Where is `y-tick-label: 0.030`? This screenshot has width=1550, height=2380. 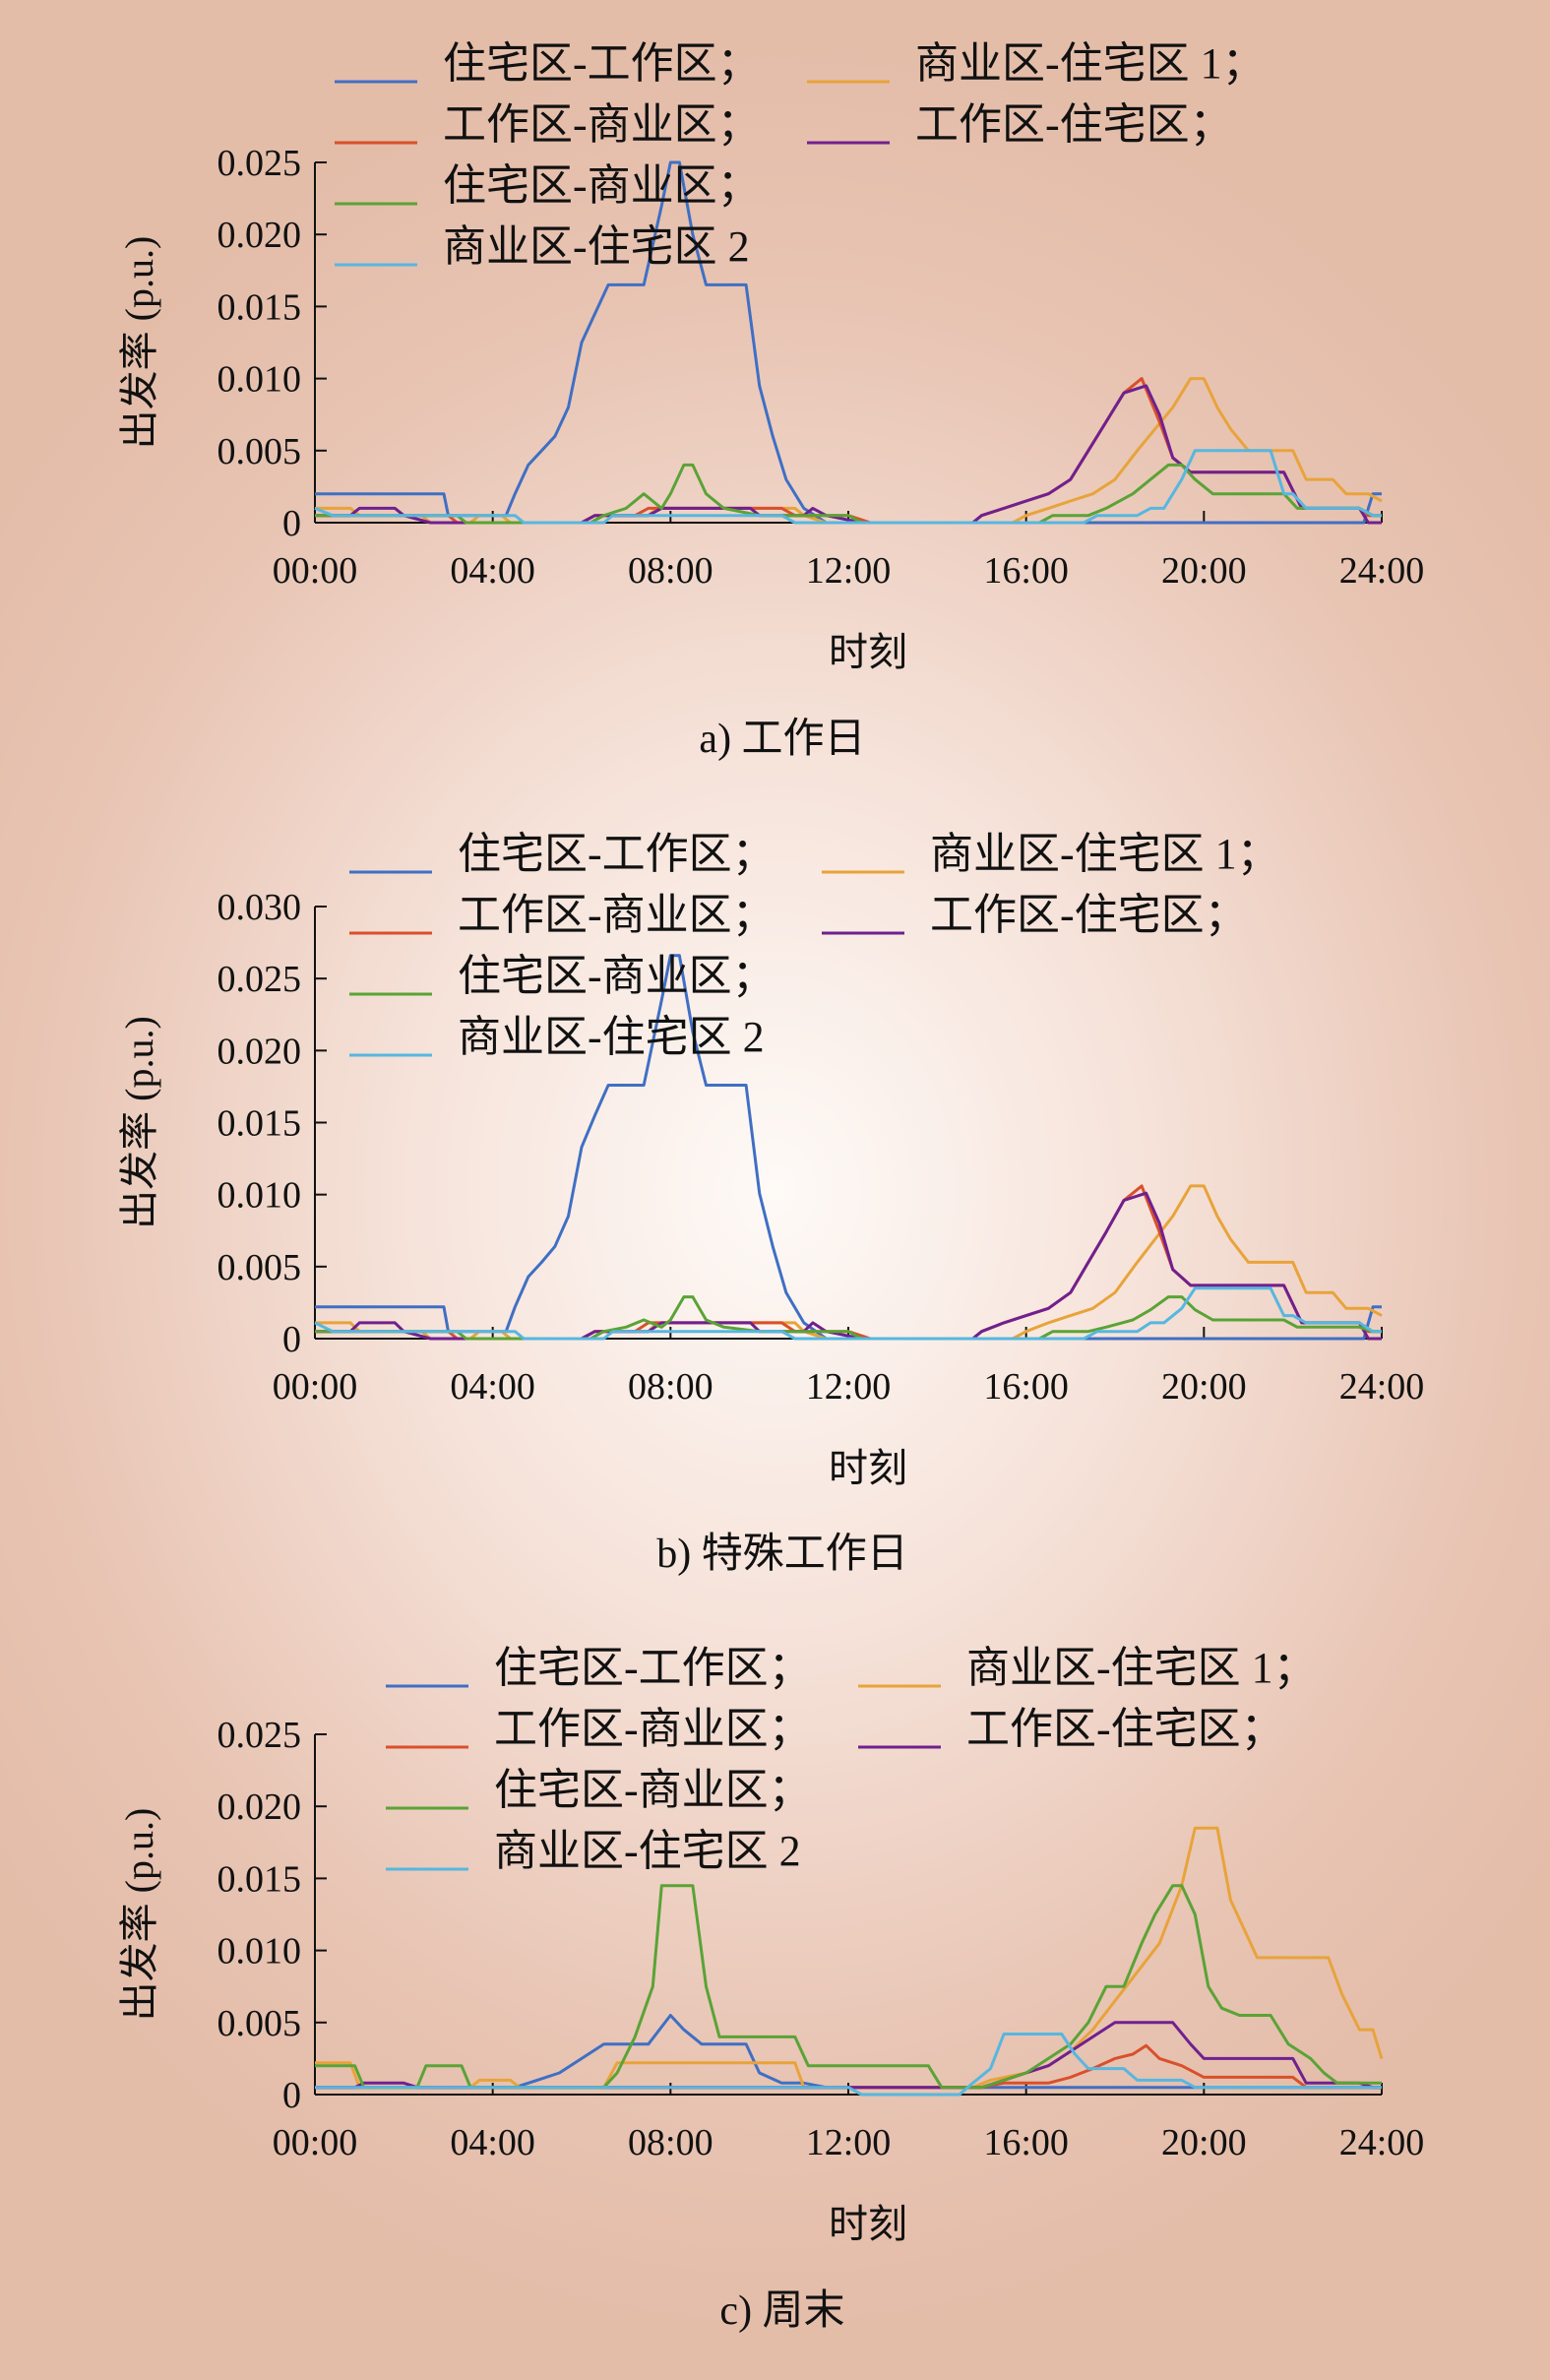 y-tick-label: 0.030 is located at coordinates (259, 907).